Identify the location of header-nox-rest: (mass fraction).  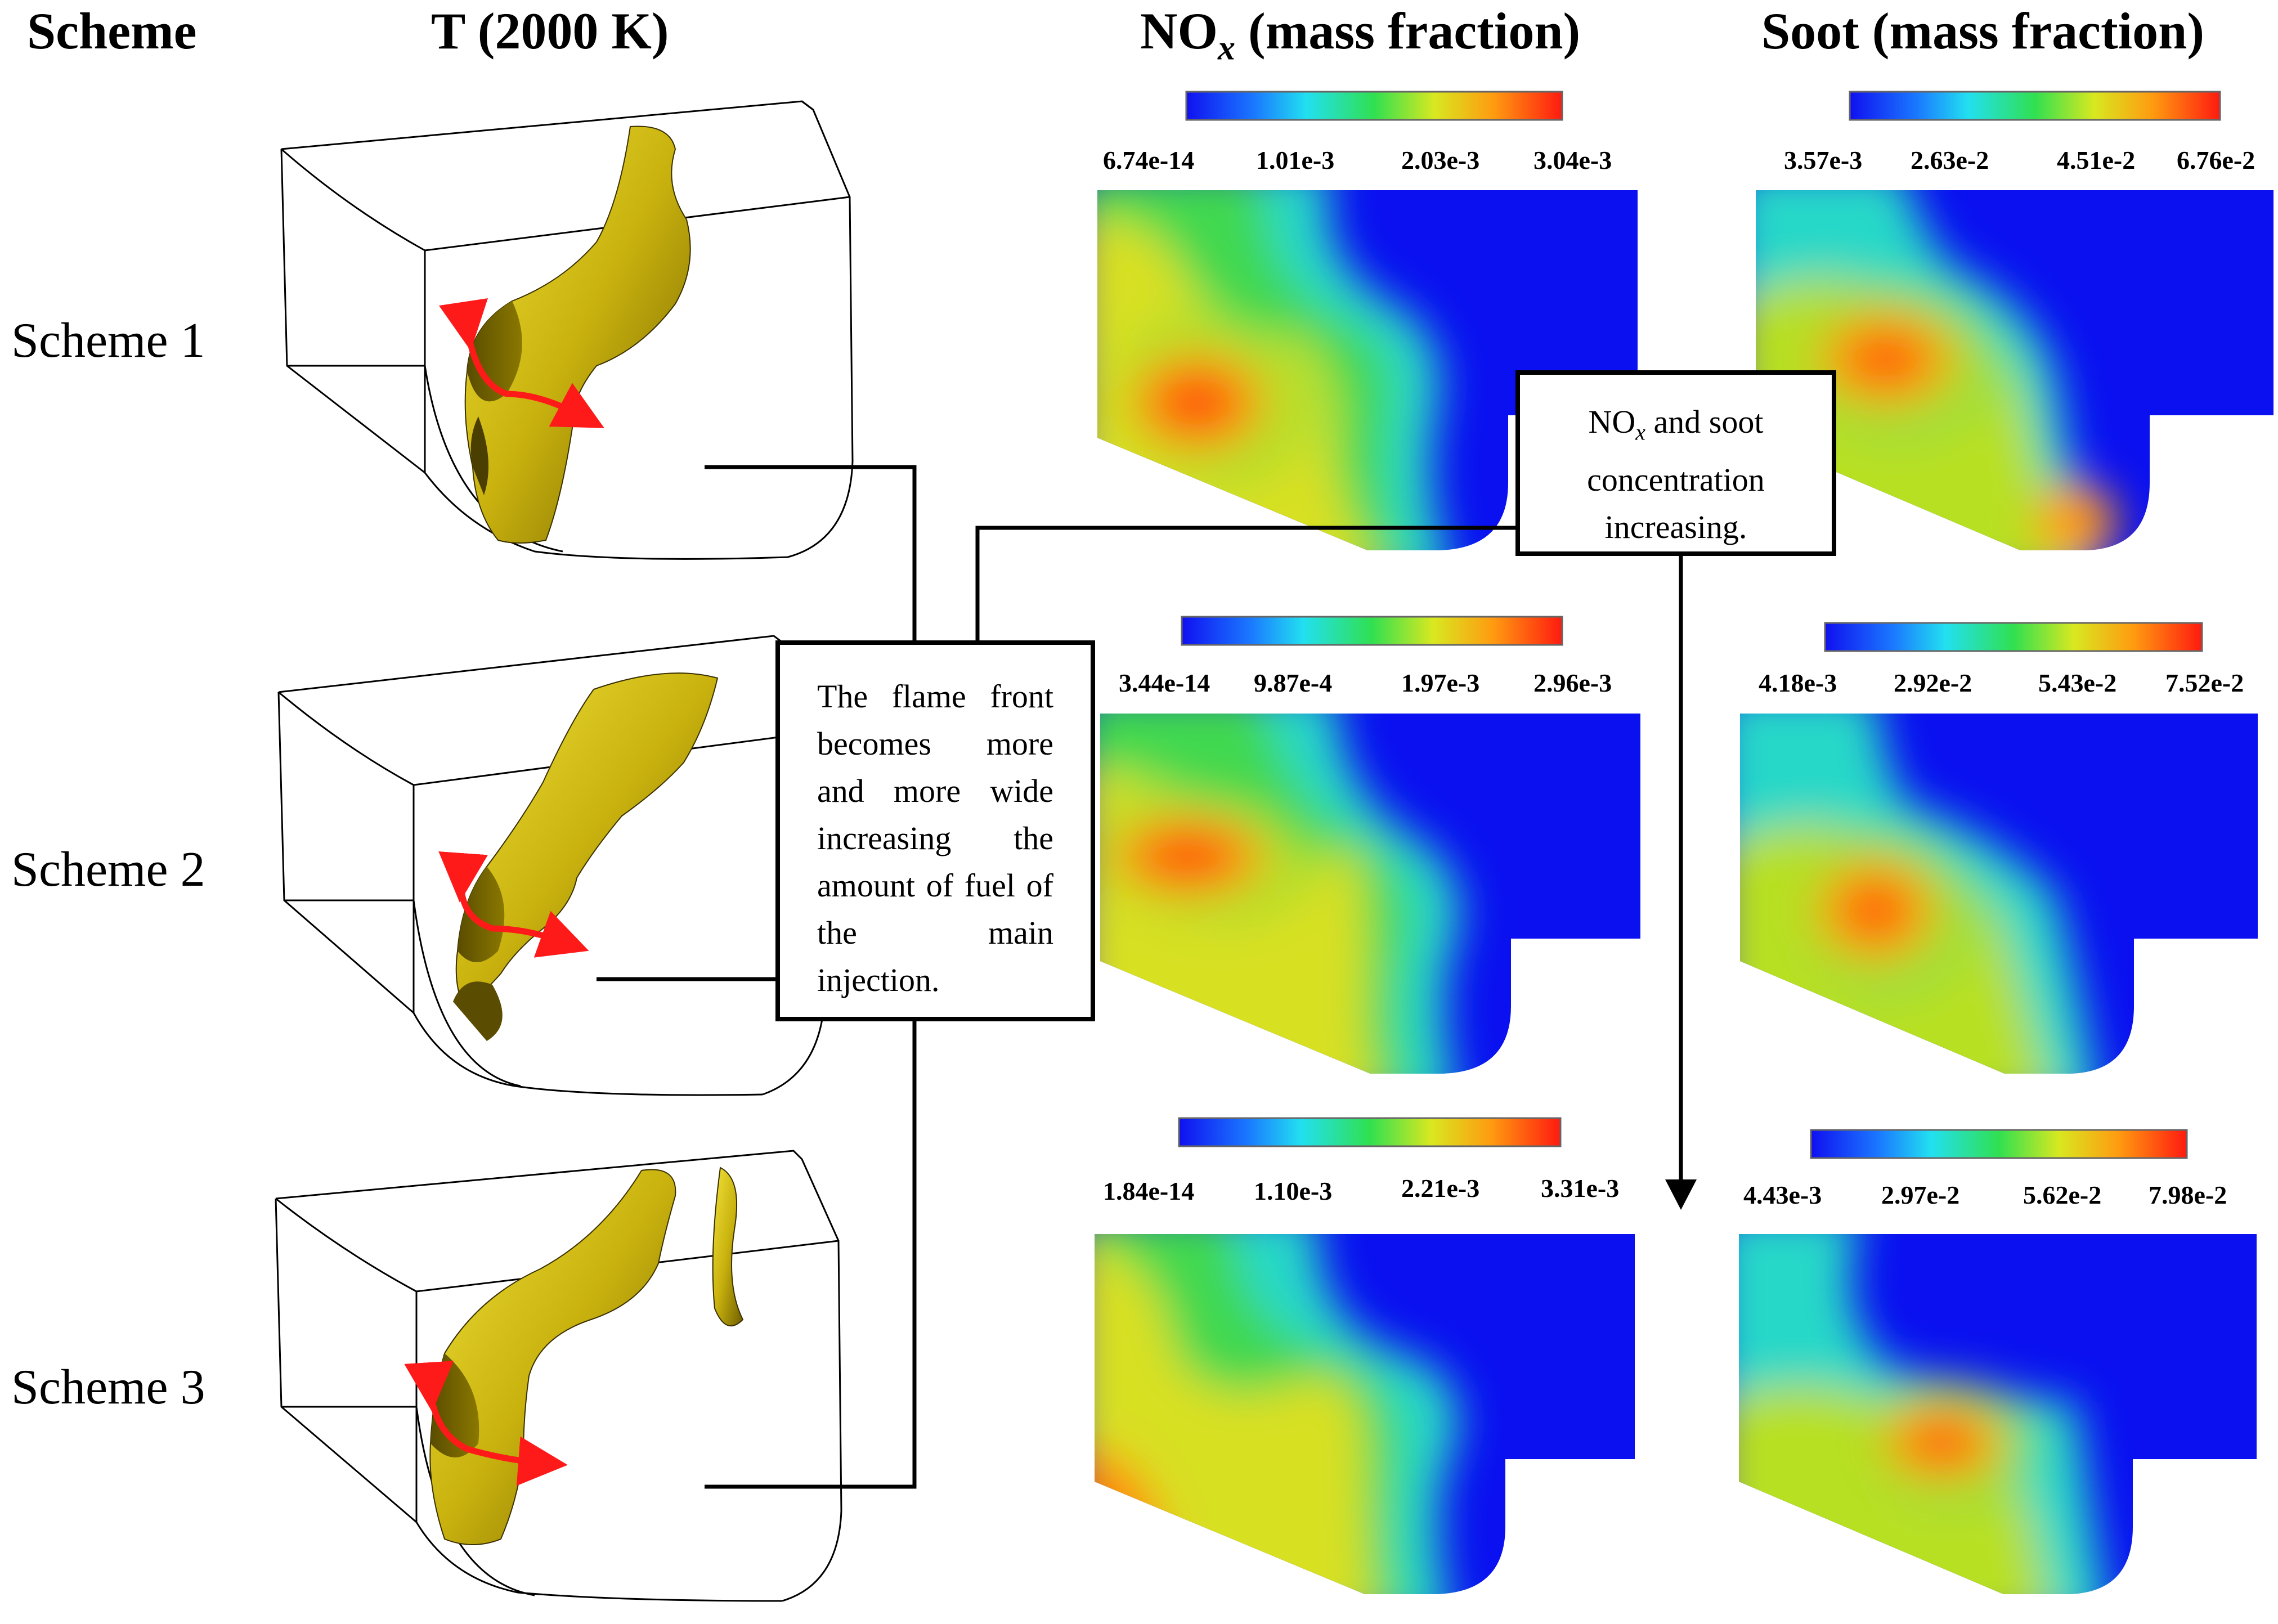
(1408, 31).